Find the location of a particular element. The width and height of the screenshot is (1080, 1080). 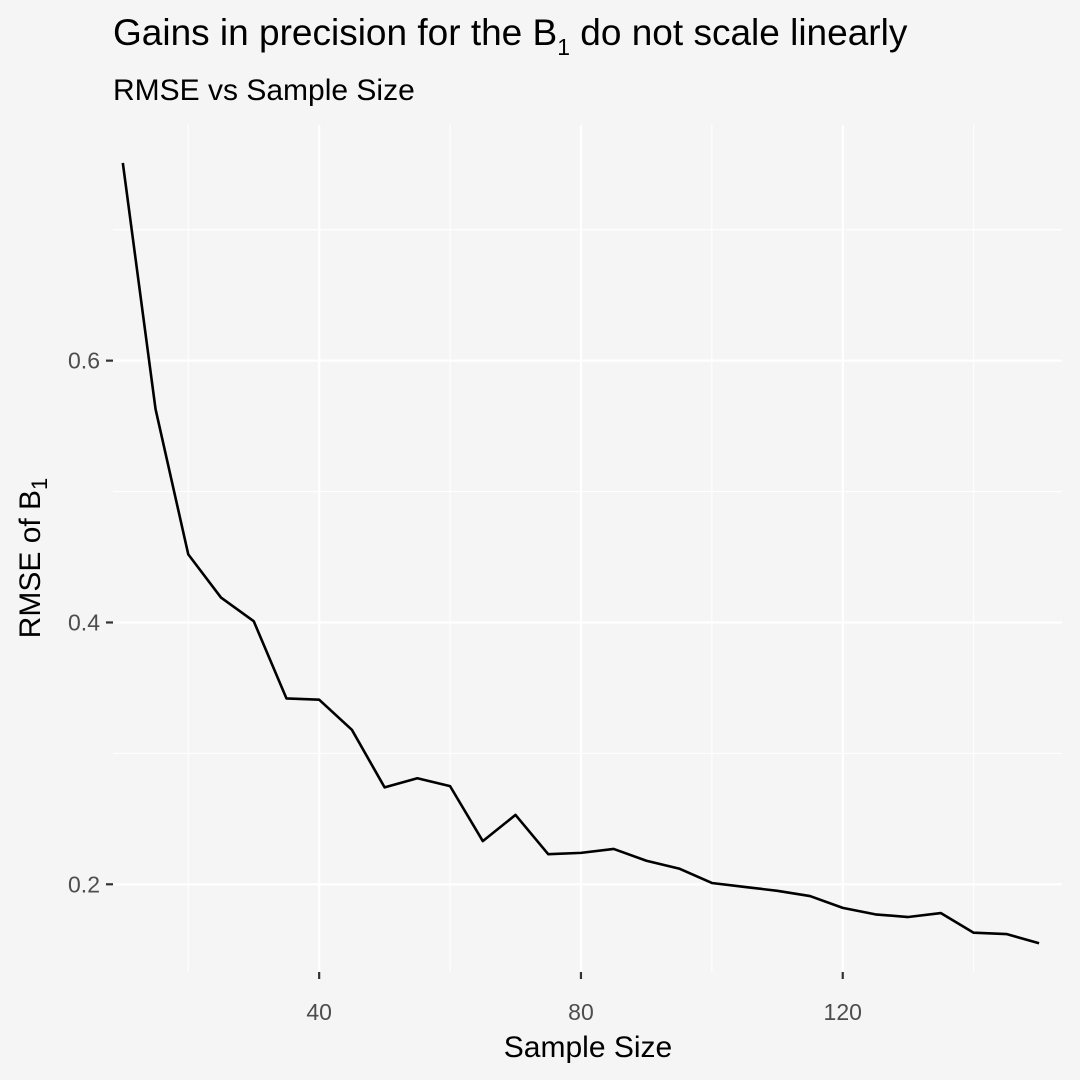

y-tick-label: 0.4 is located at coordinates (84, 622).